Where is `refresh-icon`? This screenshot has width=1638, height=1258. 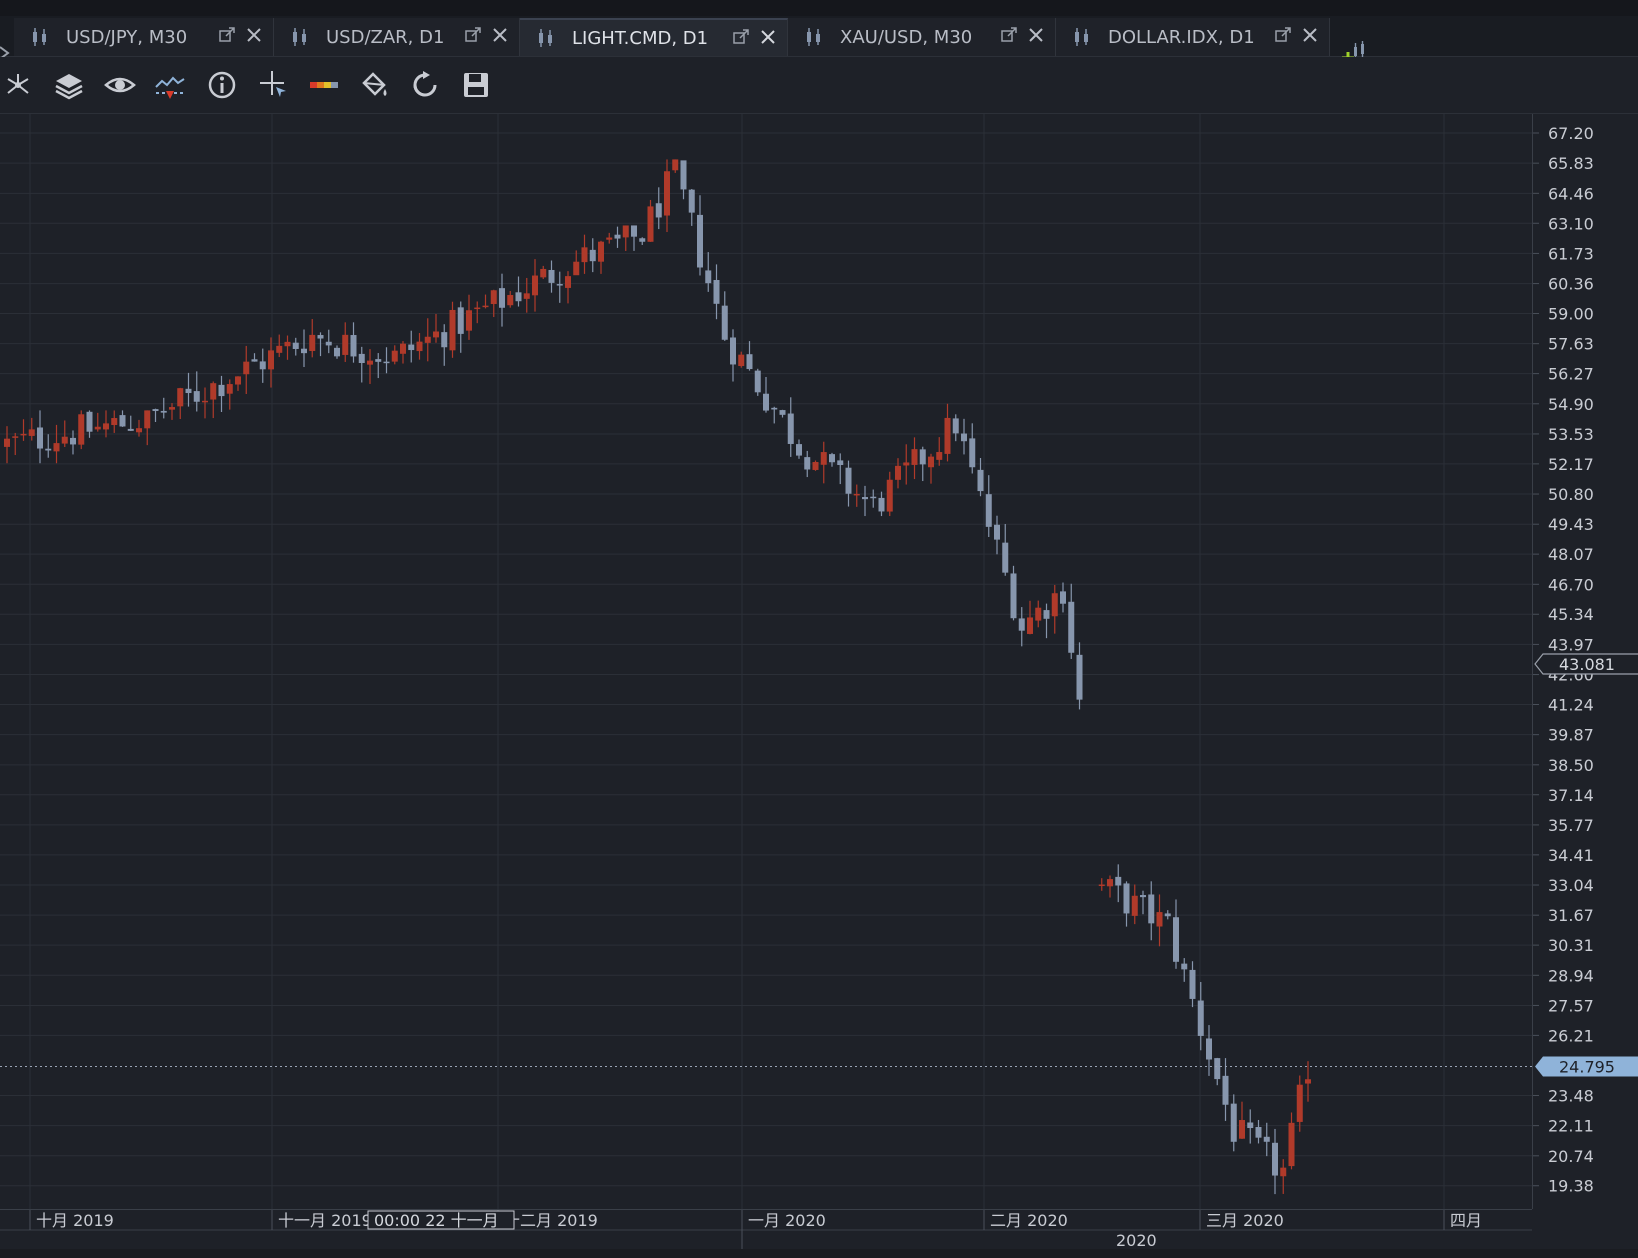 refresh-icon is located at coordinates (425, 85).